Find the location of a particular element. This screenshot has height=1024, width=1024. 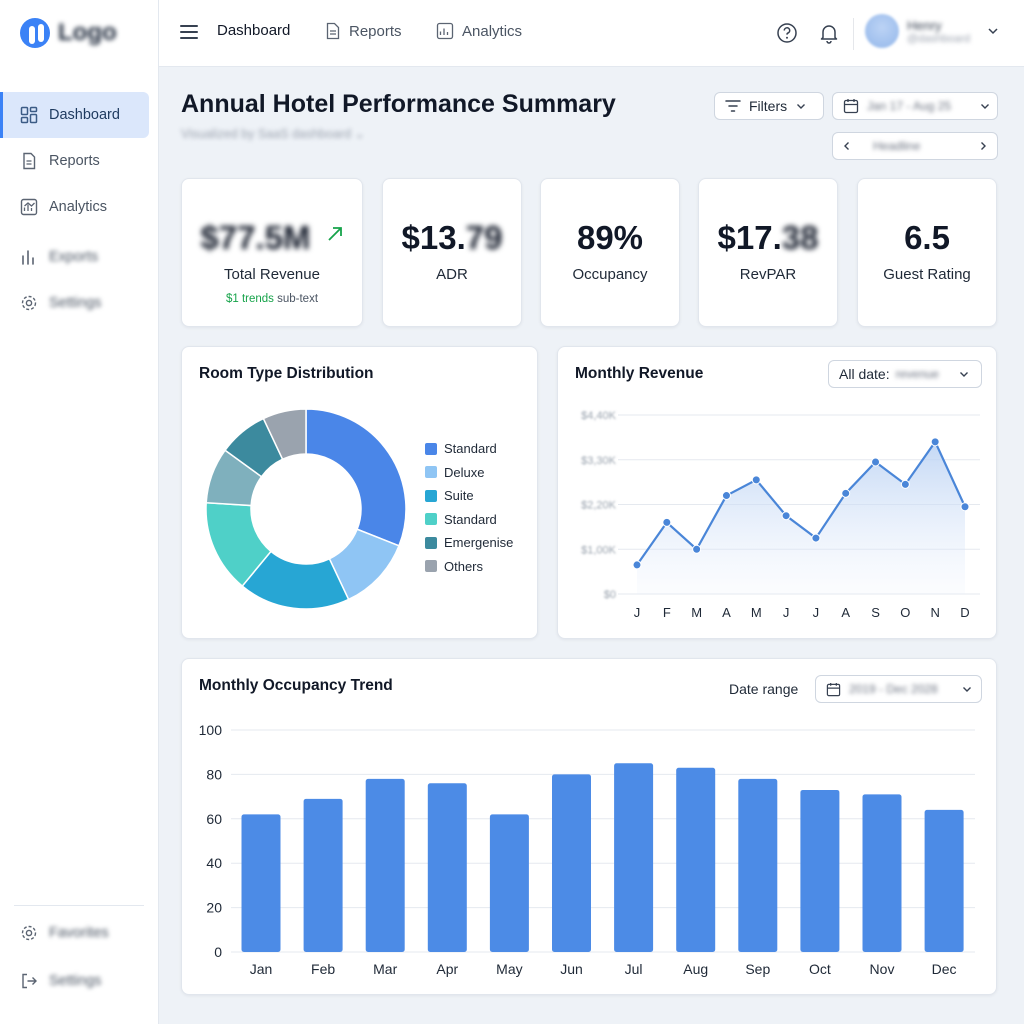

date-range-picker: Jan 17 - Aug 25 is located at coordinates (915, 106).